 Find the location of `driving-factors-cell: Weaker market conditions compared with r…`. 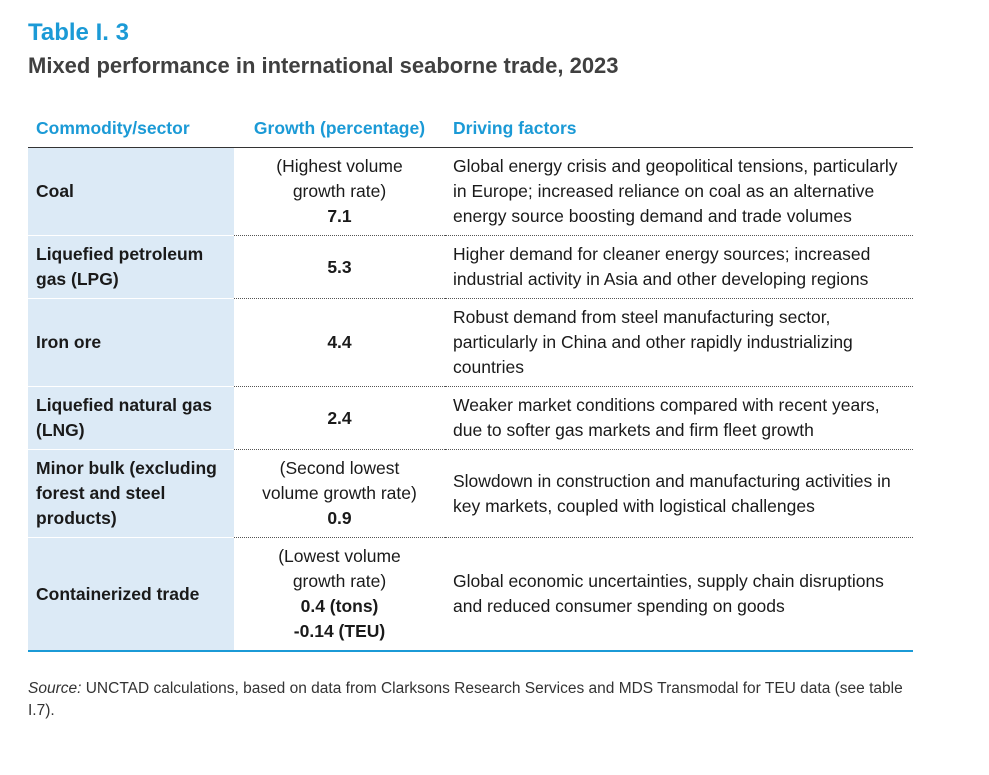

driving-factors-cell: Weaker market conditions compared with r… is located at coordinates (679, 418).